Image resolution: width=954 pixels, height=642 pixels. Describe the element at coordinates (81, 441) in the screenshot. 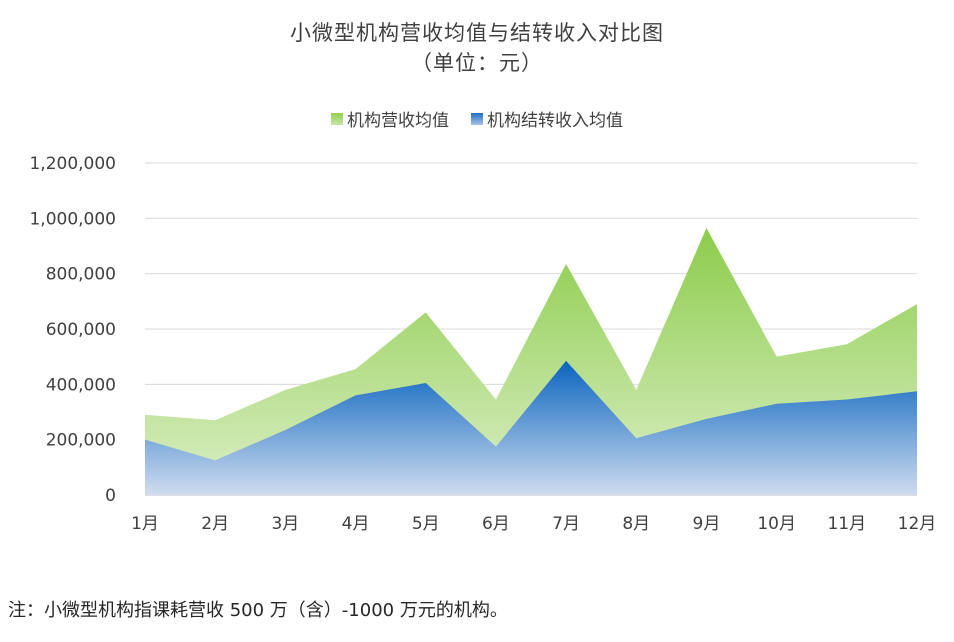

I see `y-tick-label: 200,000` at that location.